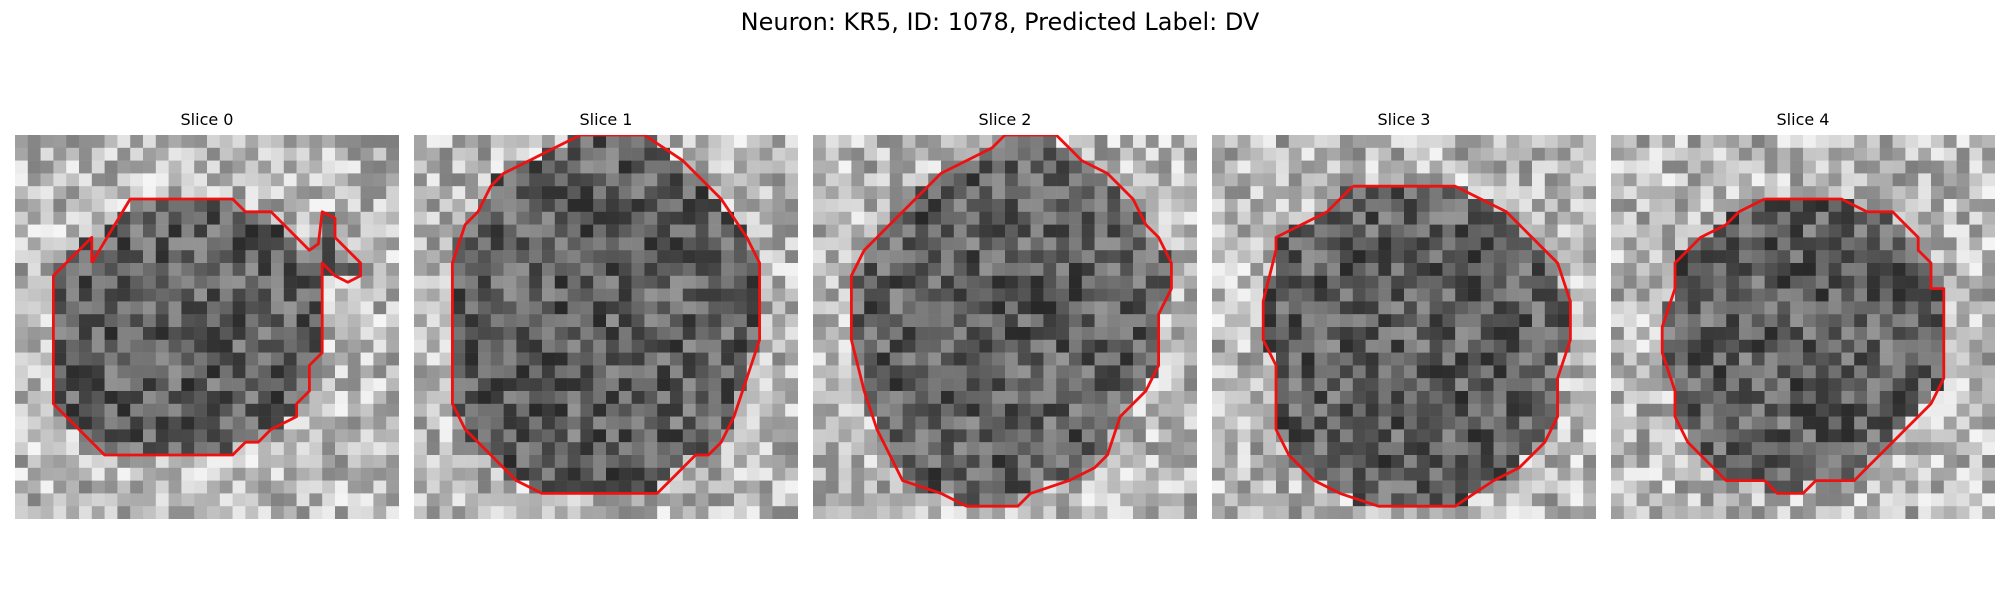 This screenshot has width=2000, height=600. What do you see at coordinates (207, 120) in the screenshot?
I see `slice-title-0: Slice 0` at bounding box center [207, 120].